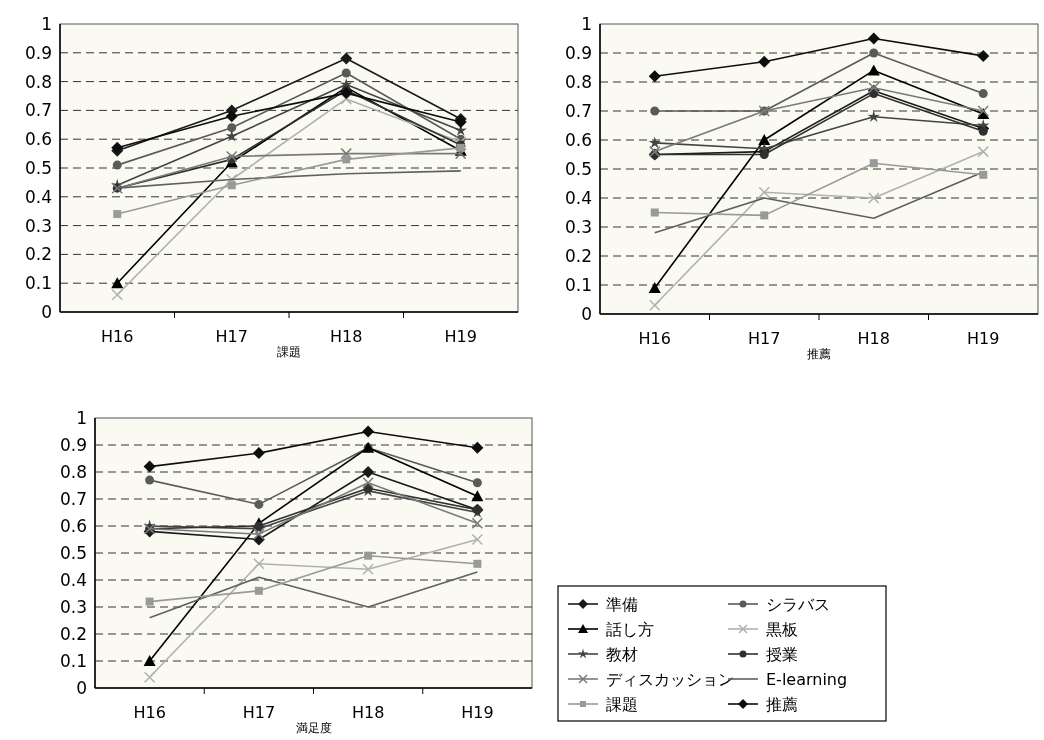 Image resolution: width=1044 pixels, height=740 pixels. I want to click on x-axis-title: 推薦, so click(819, 354).